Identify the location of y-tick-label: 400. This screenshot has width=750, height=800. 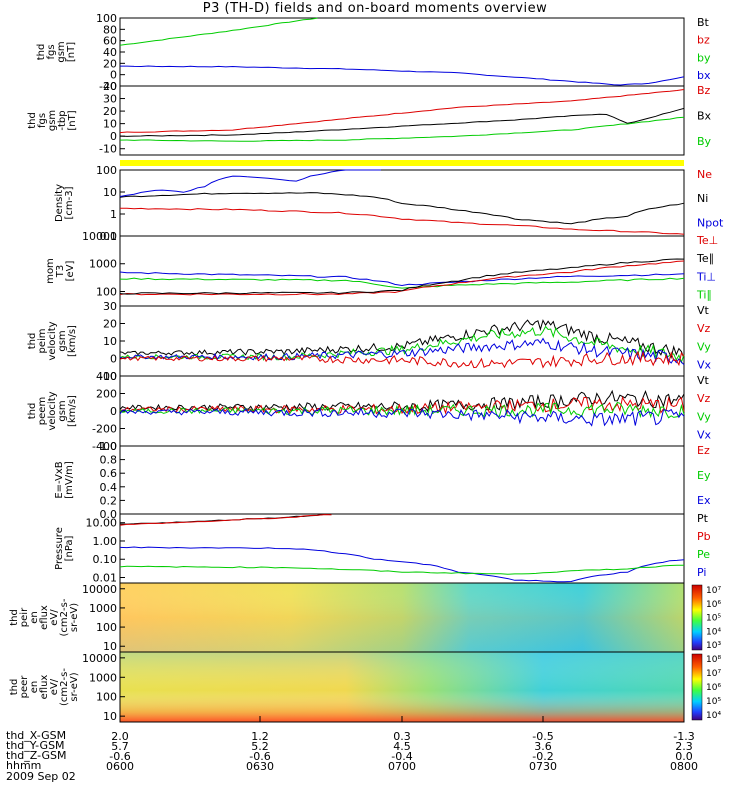
(106, 376).